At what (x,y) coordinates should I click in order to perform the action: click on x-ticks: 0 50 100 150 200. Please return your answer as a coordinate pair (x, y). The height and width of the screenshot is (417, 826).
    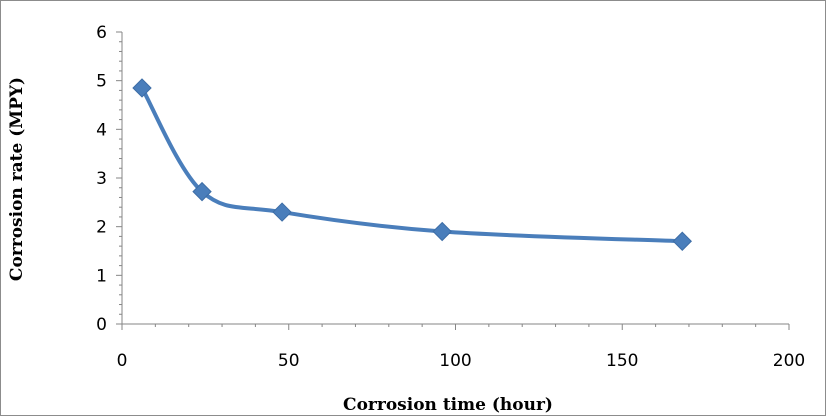
    Looking at the image, I should click on (461, 347).